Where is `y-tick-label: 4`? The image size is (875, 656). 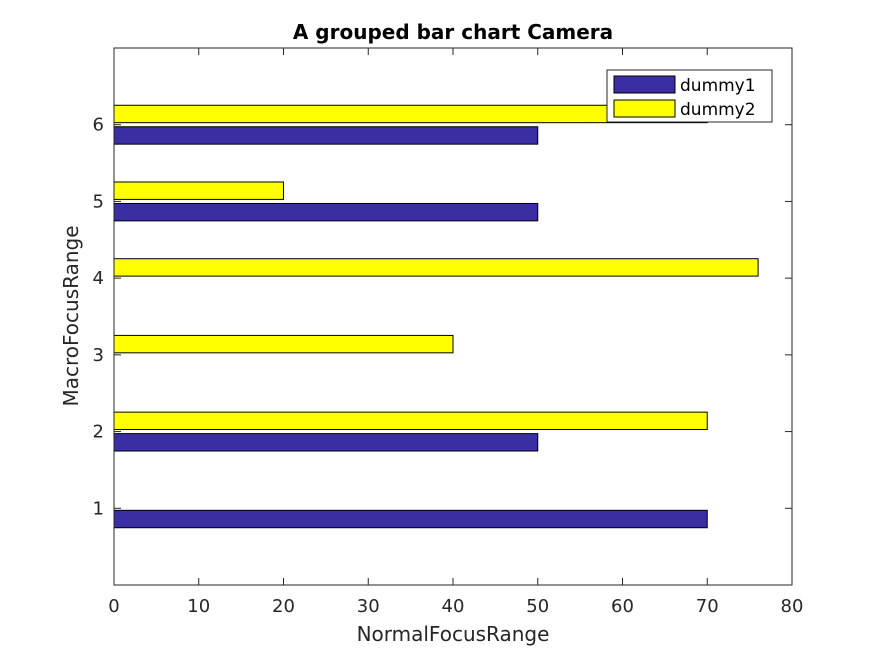 y-tick-label: 4 is located at coordinates (98, 278).